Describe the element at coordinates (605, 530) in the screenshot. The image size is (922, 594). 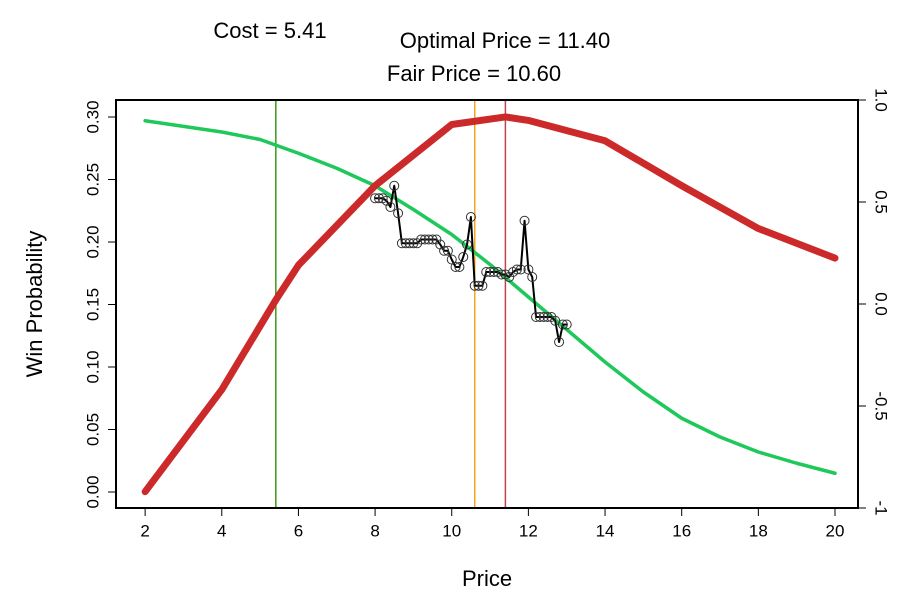
I see `x-tick-label: 14` at that location.